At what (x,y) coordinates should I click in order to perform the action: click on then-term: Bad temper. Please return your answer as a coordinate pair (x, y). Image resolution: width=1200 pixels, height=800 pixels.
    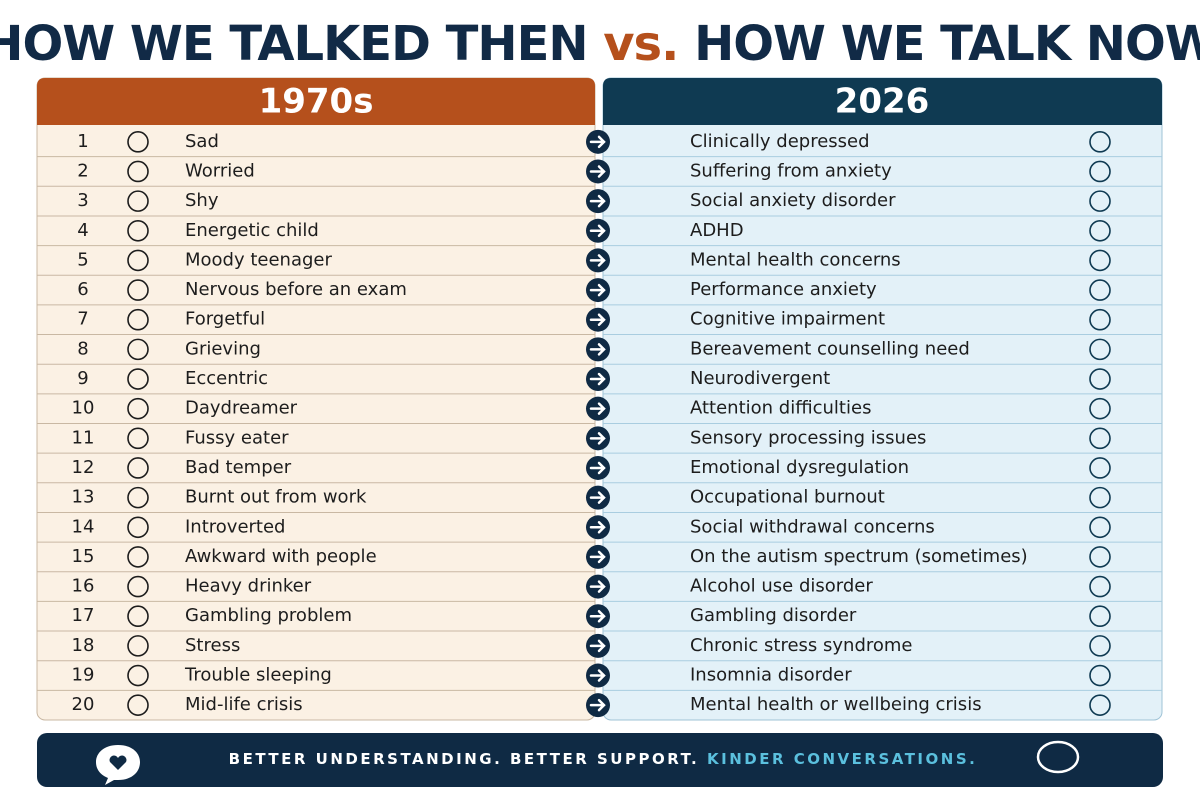
    Looking at the image, I should click on (238, 467).